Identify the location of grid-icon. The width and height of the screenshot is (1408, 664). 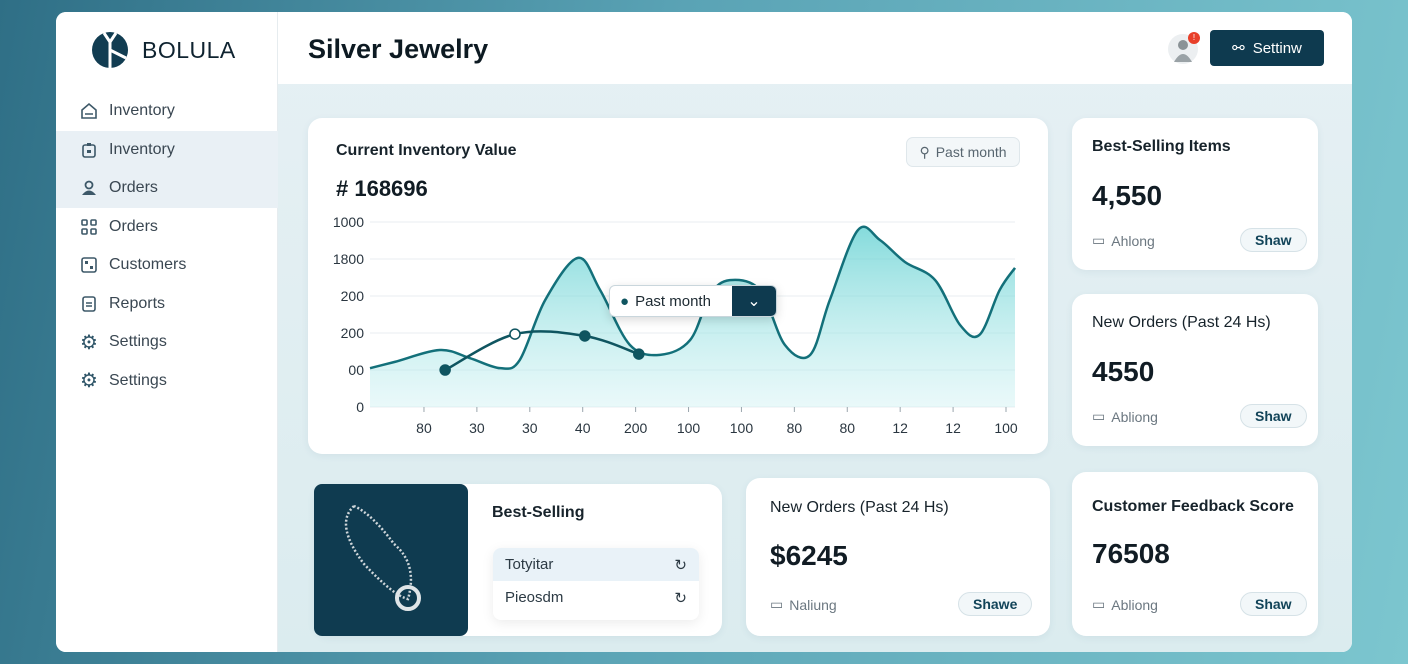
(89, 227).